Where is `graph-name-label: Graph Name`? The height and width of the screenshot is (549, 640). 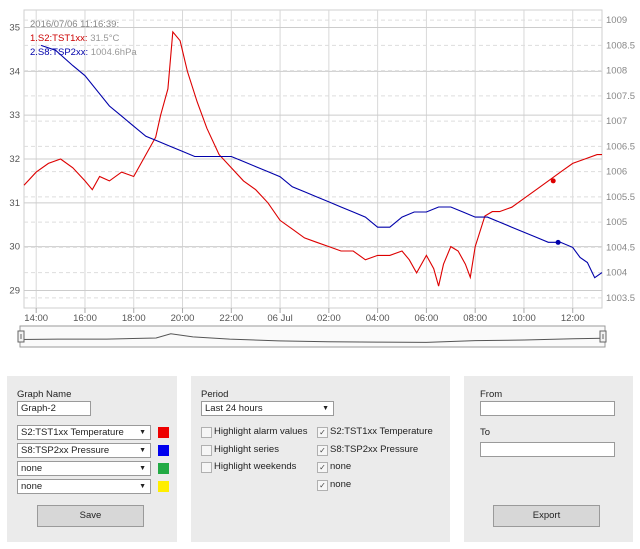
graph-name-label: Graph Name is located at coordinates (44, 394).